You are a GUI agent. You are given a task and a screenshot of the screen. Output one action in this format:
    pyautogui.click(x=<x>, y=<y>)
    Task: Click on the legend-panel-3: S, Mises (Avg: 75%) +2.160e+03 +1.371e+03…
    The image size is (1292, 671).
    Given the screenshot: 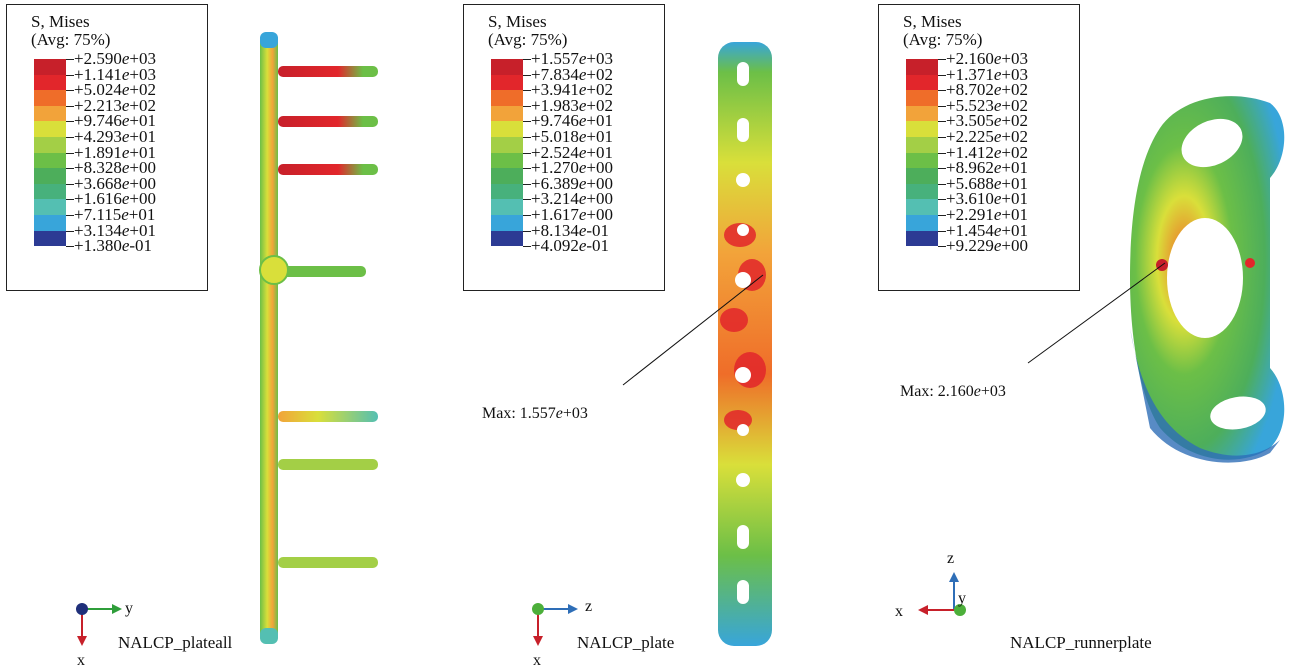 What is the action you would take?
    pyautogui.click(x=979, y=147)
    